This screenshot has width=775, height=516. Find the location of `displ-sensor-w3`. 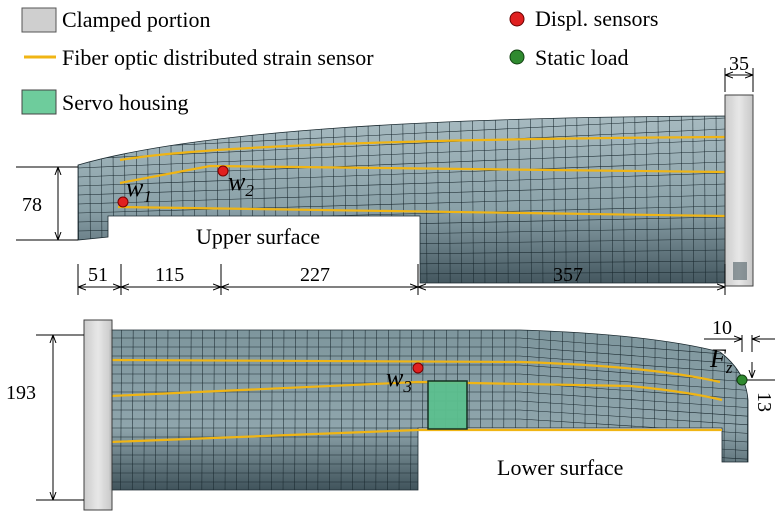

displ-sensor-w3 is located at coordinates (418, 368).